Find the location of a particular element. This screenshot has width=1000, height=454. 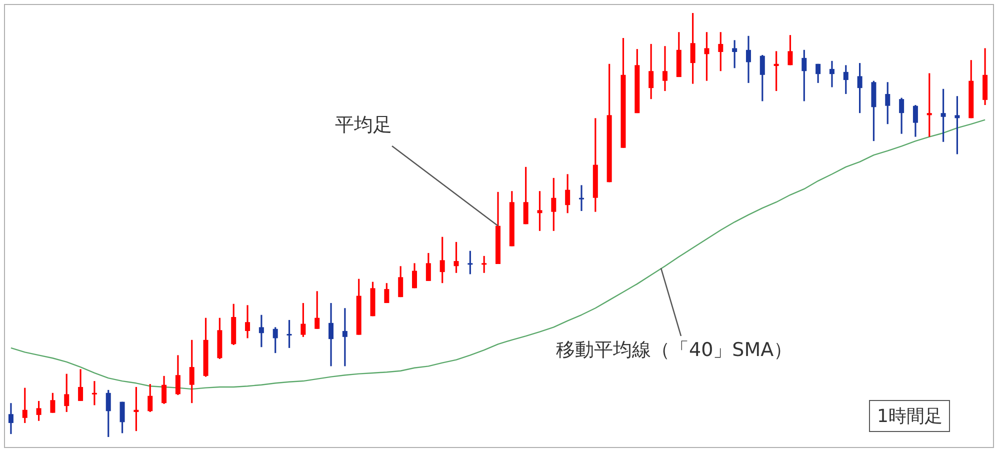

annotation: 平均足 is located at coordinates (363, 125).